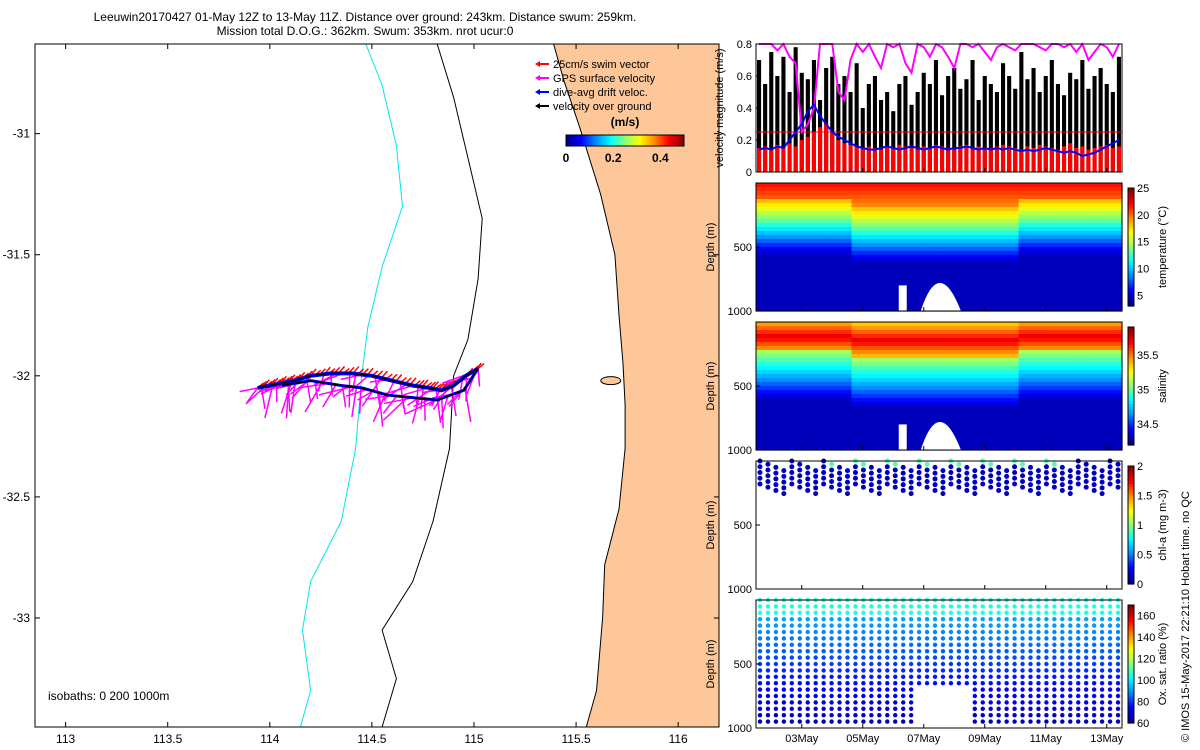 This screenshot has height=750, width=1200. Describe the element at coordinates (1131, 607) in the screenshot. I see `depth-colorbar-cell` at that location.